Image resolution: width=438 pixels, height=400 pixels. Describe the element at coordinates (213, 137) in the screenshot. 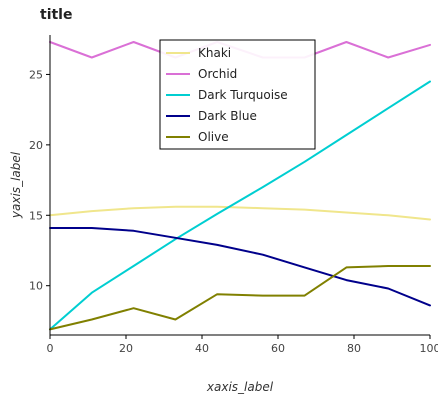

I see `legend-label: Olive` at that location.